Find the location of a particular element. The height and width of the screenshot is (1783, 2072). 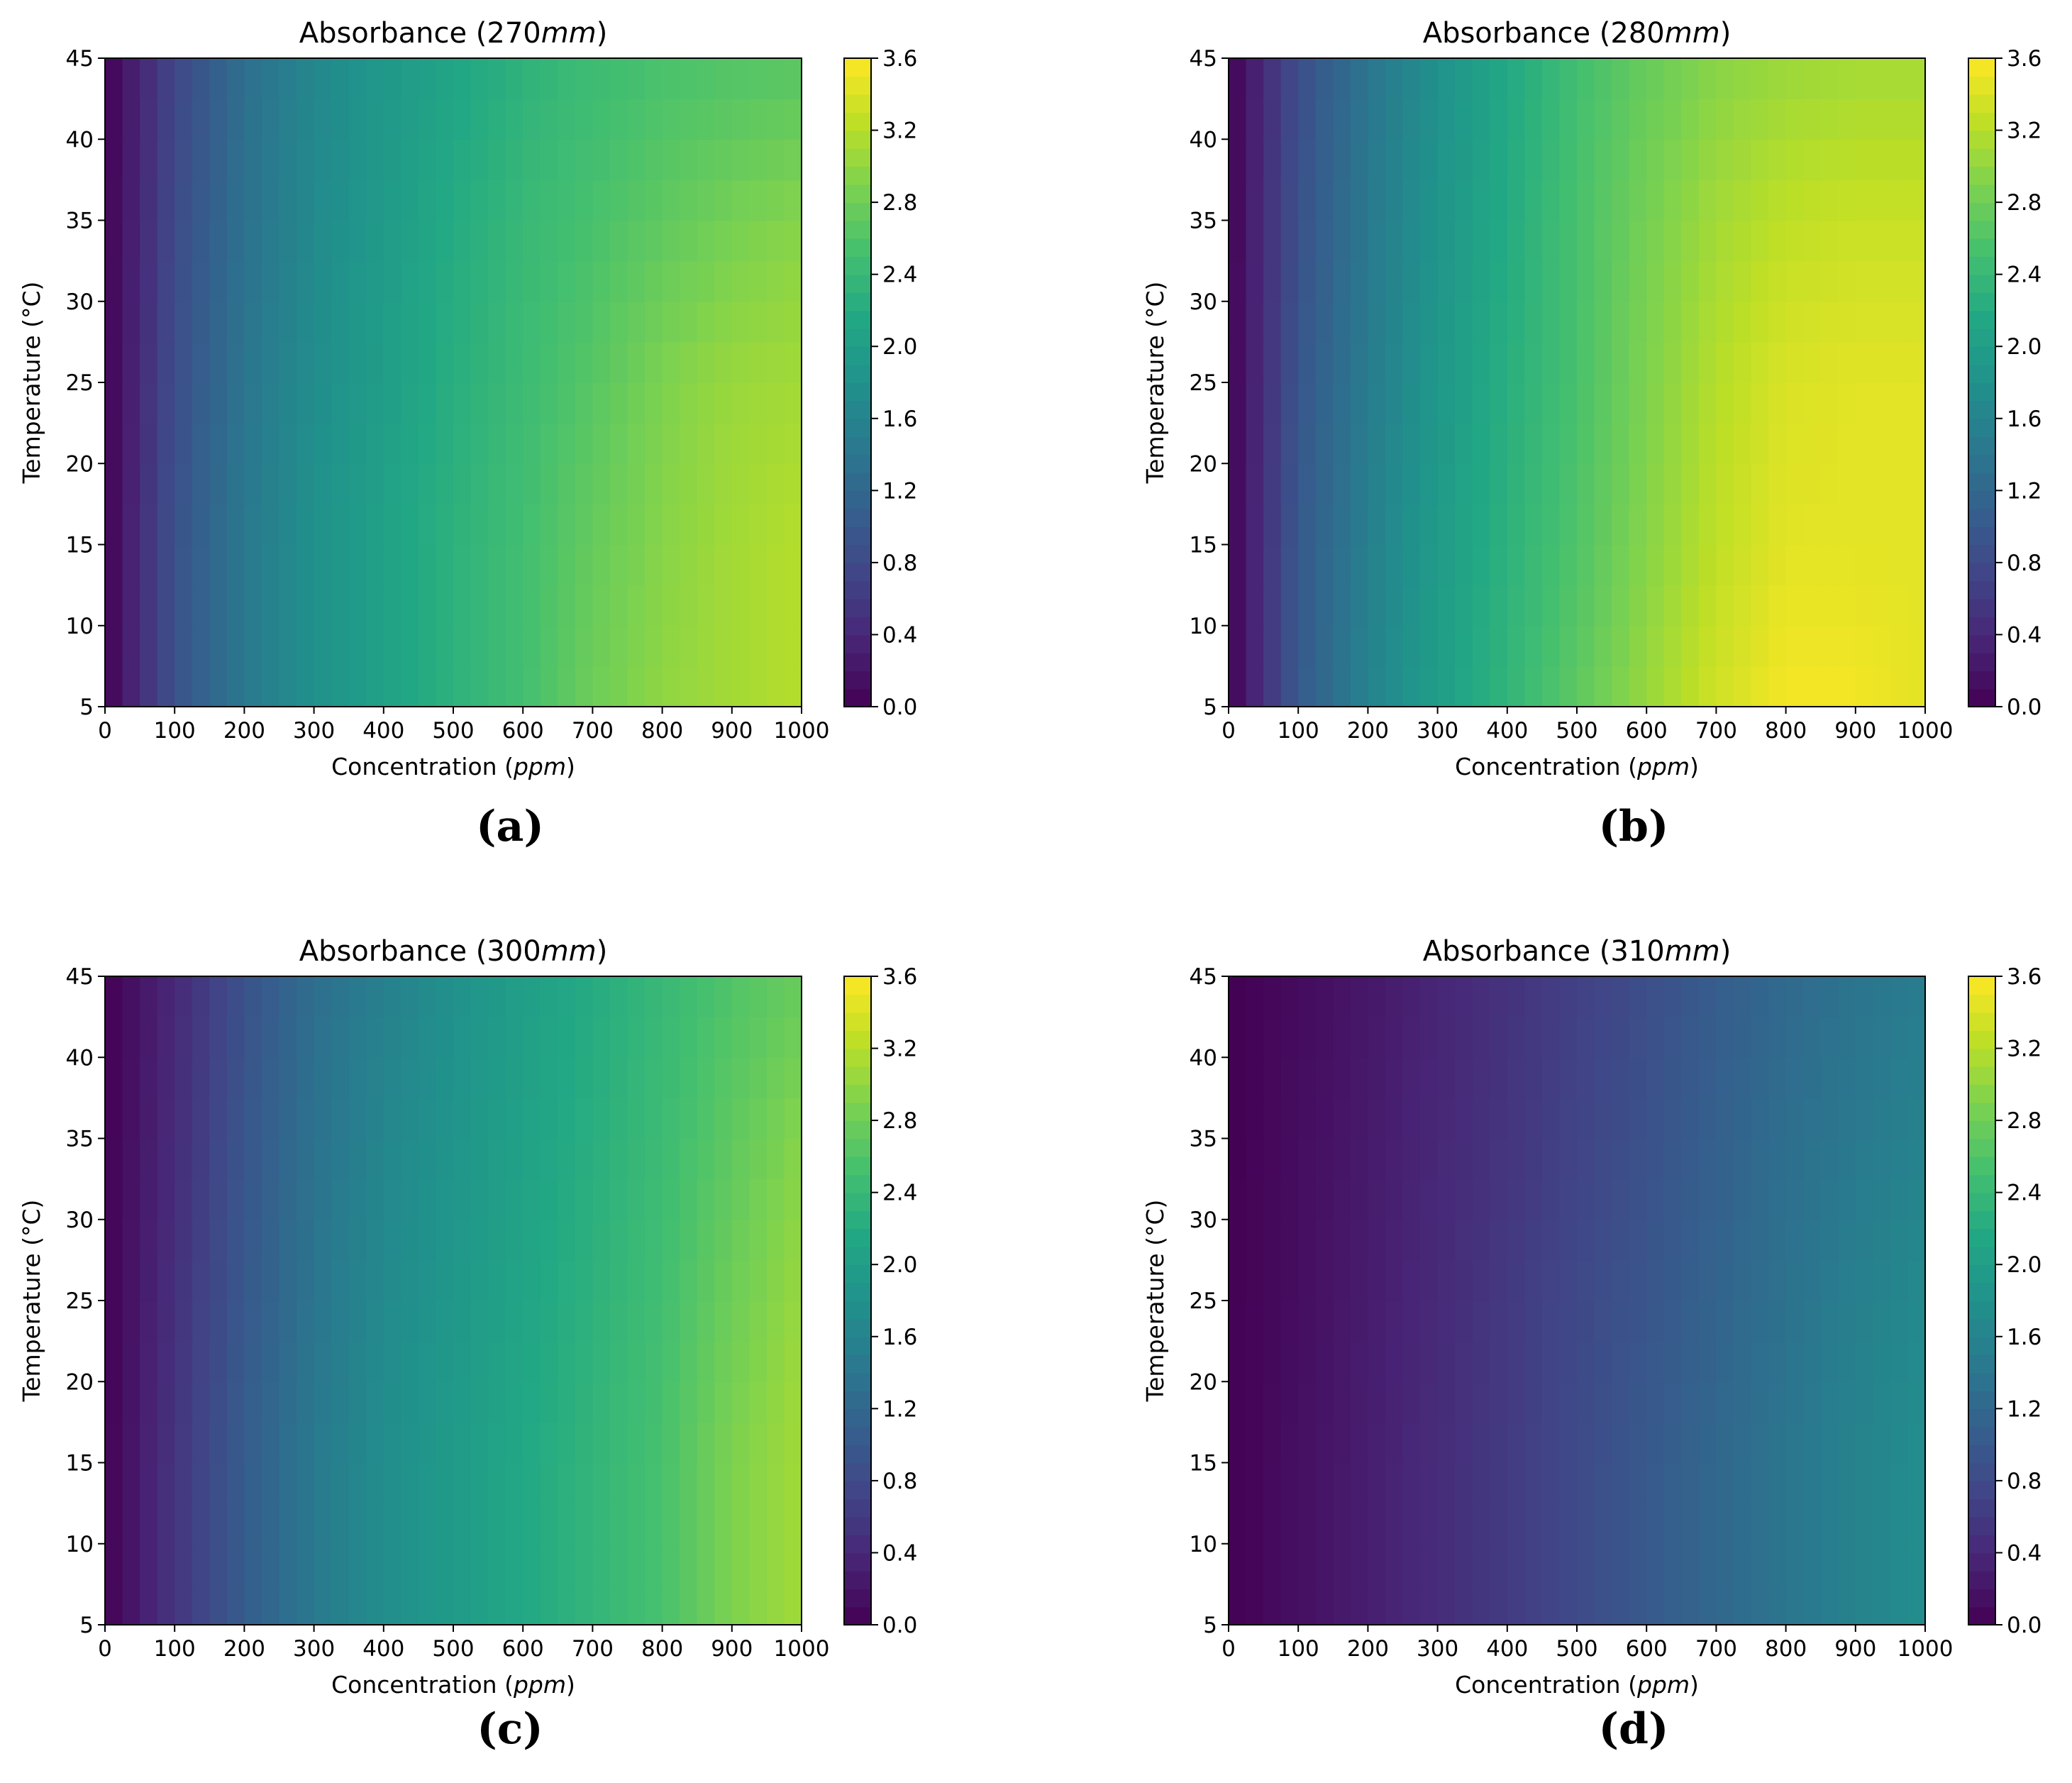

y-tick-label: 5 is located at coordinates (86, 707).